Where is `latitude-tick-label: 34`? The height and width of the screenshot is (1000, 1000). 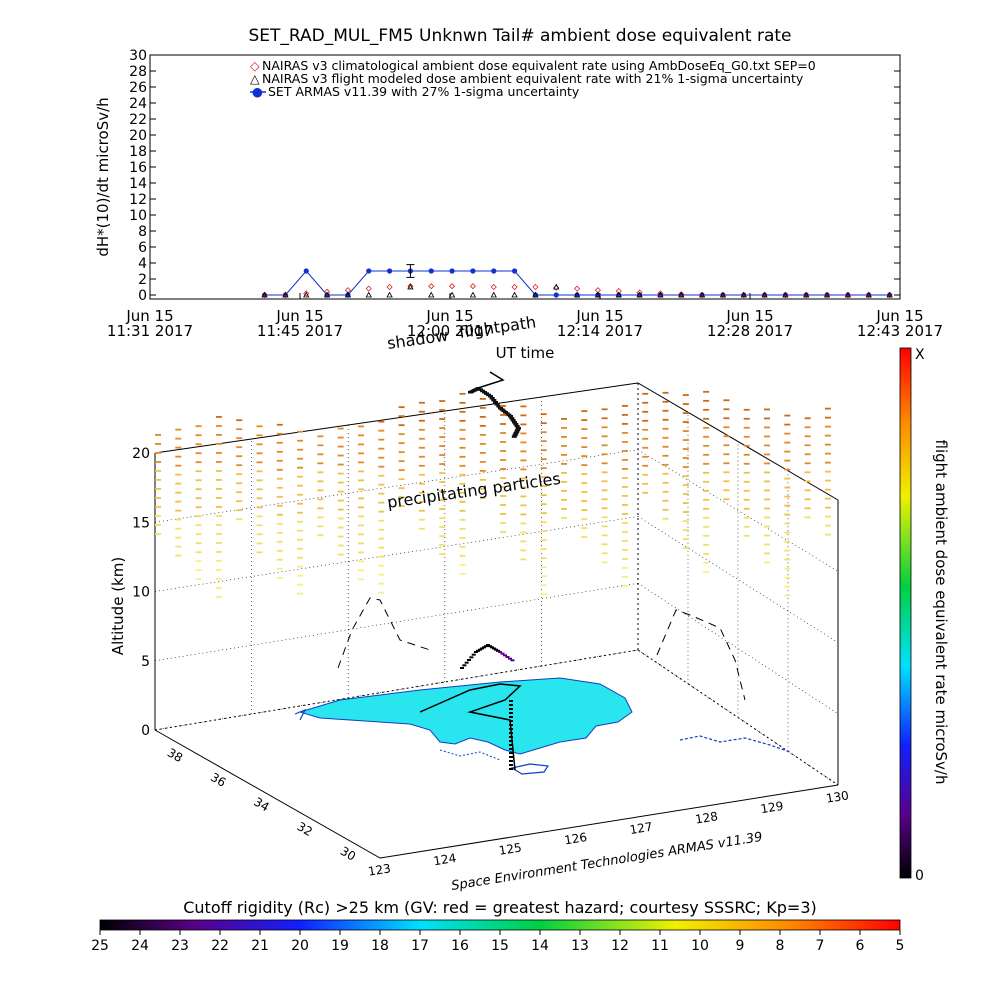 latitude-tick-label: 34 is located at coordinates (261, 805).